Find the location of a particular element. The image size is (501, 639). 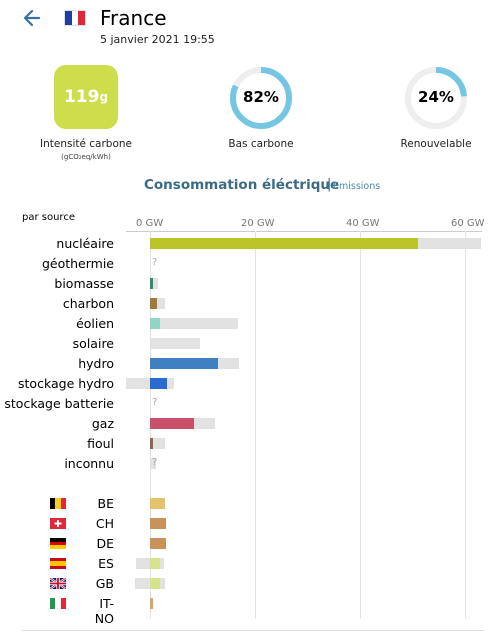

source-label: solaire is located at coordinates (93, 343).